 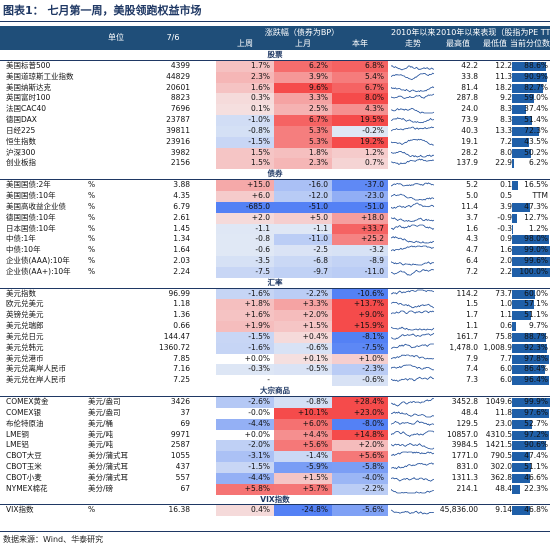 What do you see at coordinates (536, 293) in the screenshot?
I see `percentile-value: 60.0%` at bounding box center [536, 293].